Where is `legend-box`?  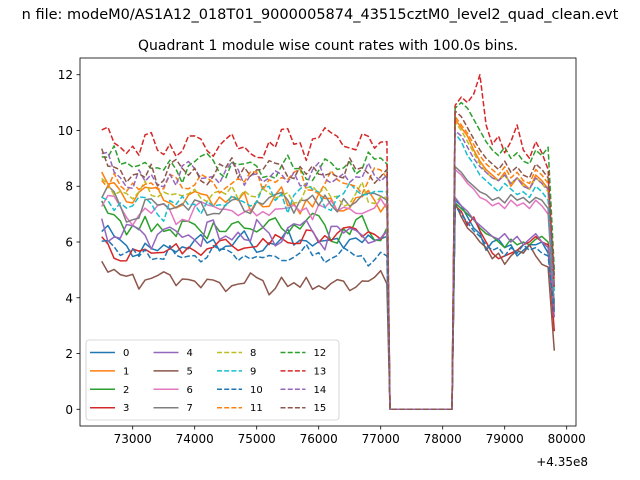 legend-box is located at coordinates (212, 380).